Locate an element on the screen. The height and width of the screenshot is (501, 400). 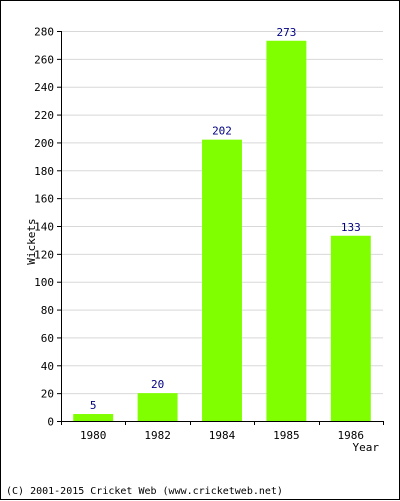
data-label-1986: 133 is located at coordinates (351, 227).